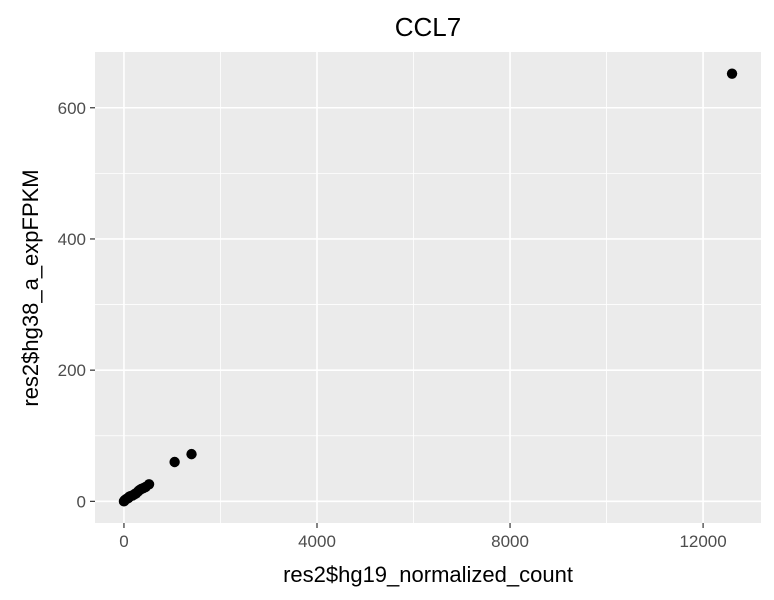 This screenshot has height=600, width=774. Describe the element at coordinates (510, 541) in the screenshot. I see `x-tick-label: 8000` at that location.